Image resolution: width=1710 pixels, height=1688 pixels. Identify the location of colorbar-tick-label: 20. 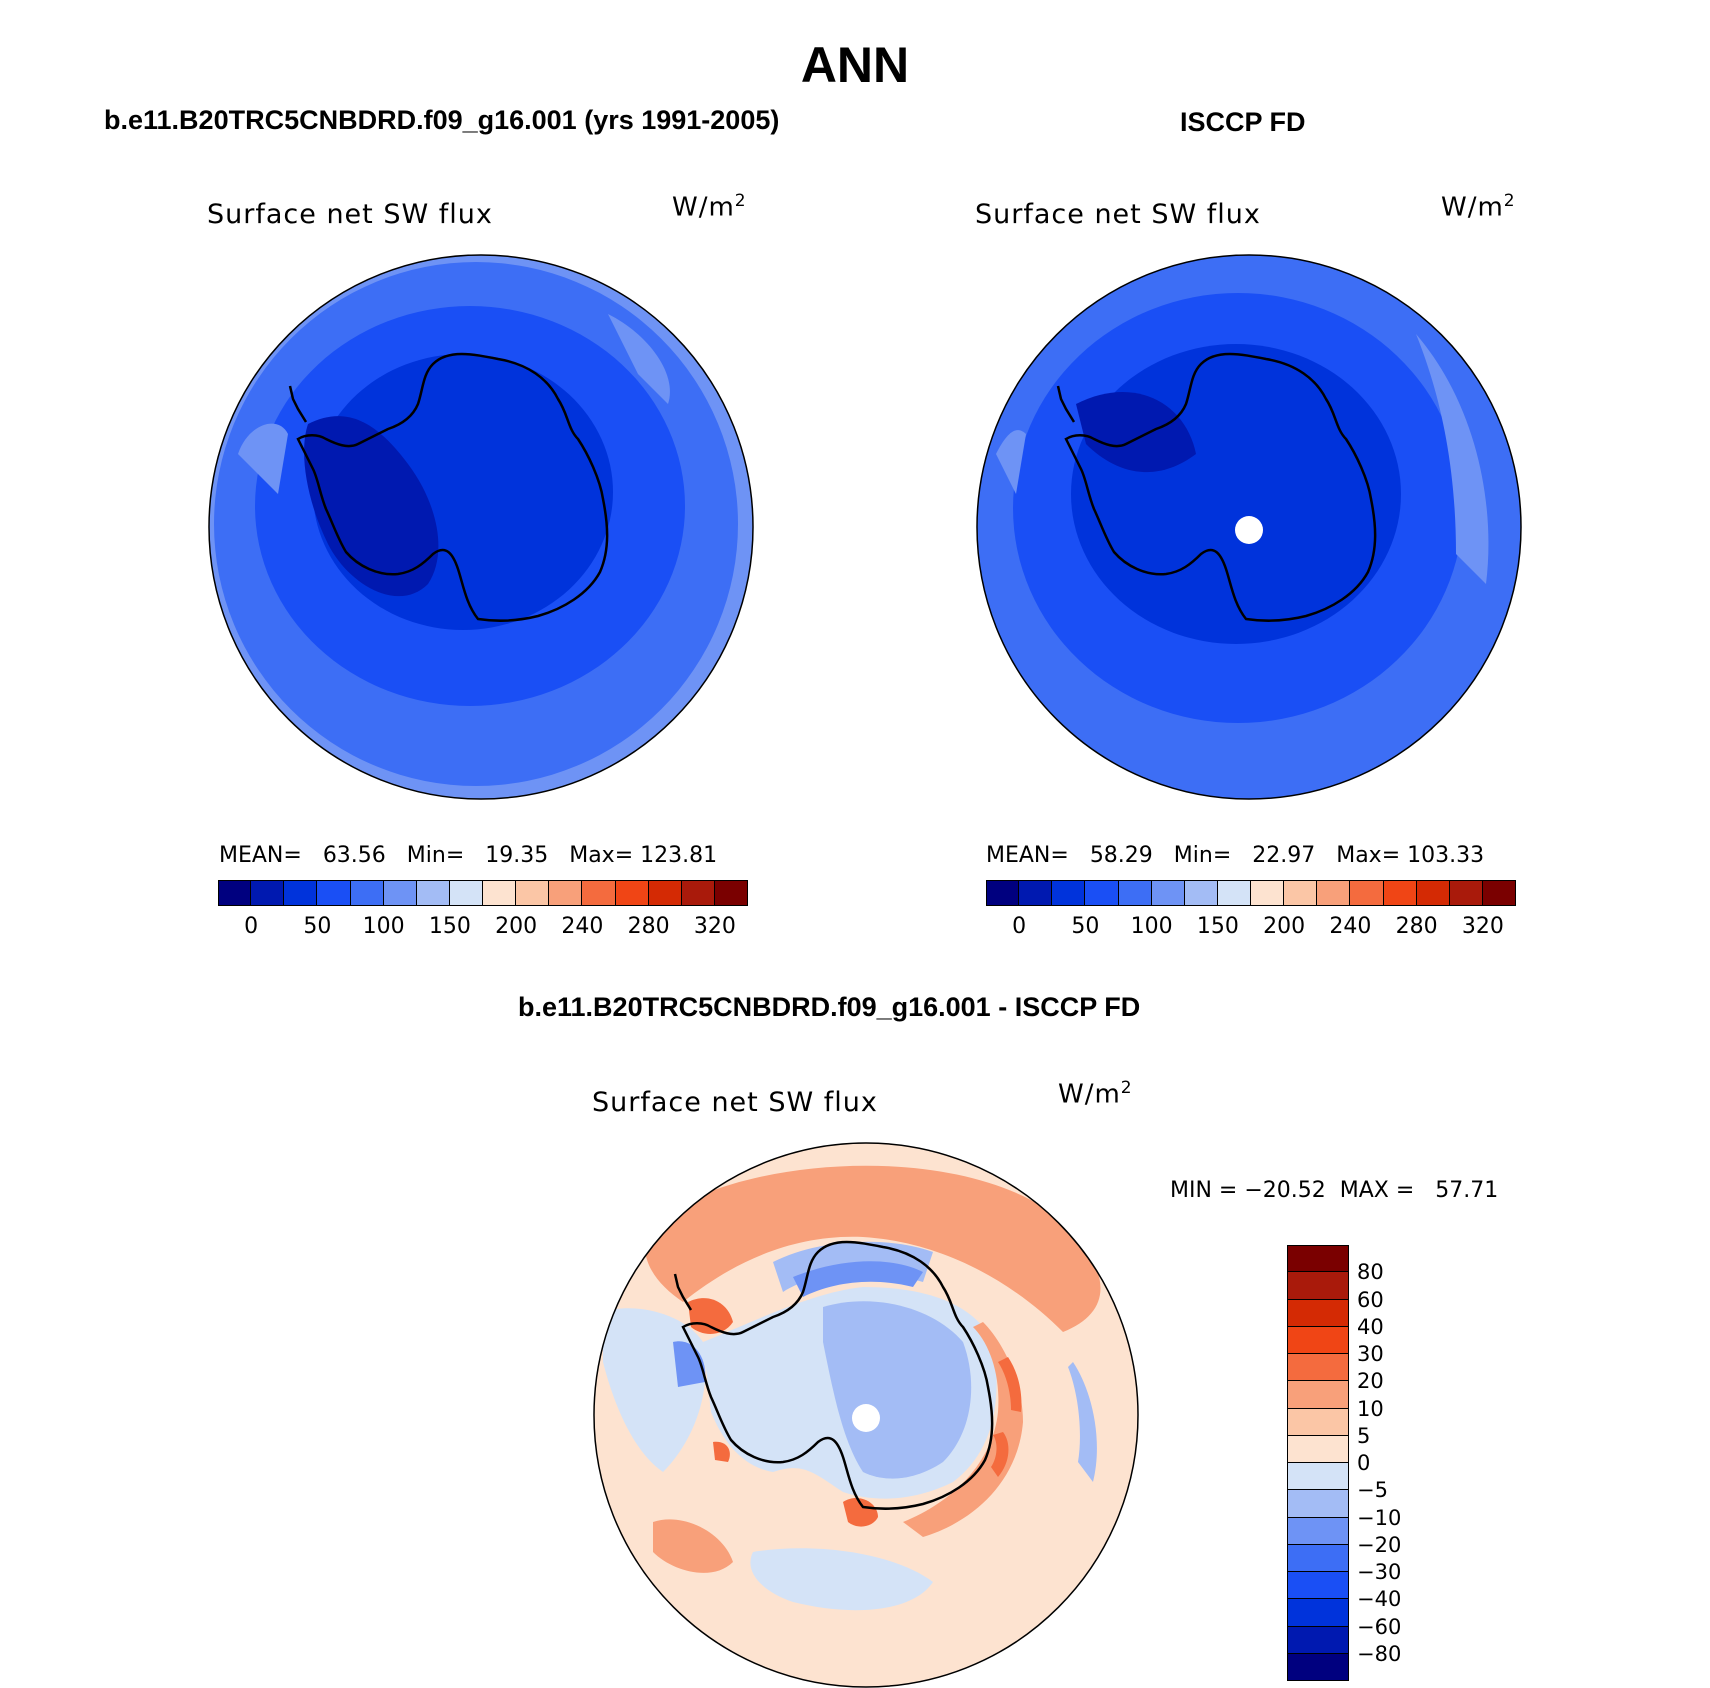
(1370, 1381).